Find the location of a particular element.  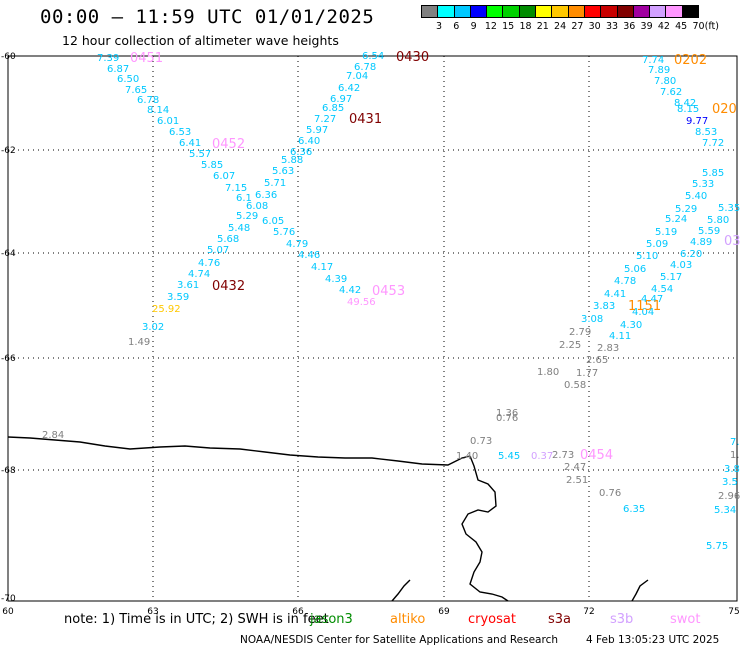

pass-id-label: 0431 is located at coordinates (365, 119).